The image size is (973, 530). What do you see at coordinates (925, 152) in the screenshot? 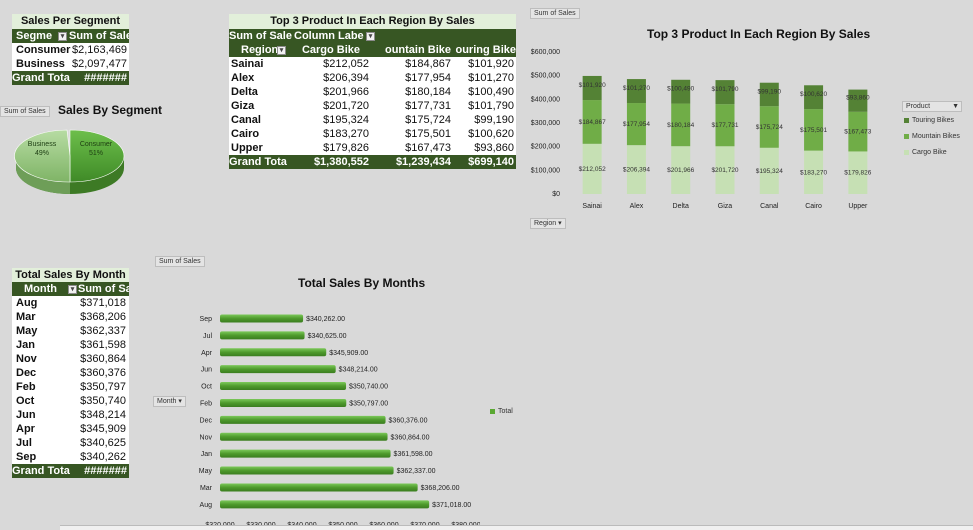
I see `legend-cargo: Cargo Bike` at bounding box center [925, 152].